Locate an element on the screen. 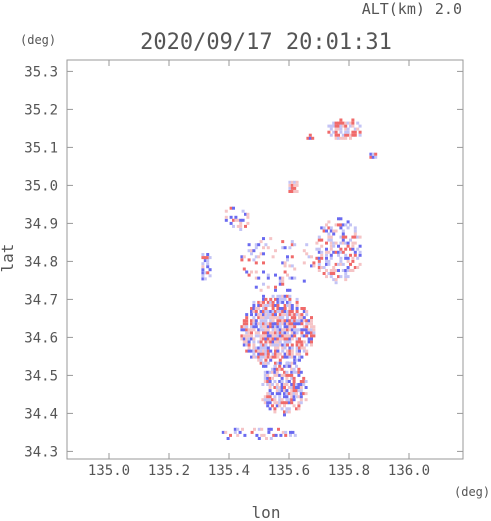 Image resolution: width=491 pixels, height=521 pixels. x-tick-label: 135.8 is located at coordinates (349, 471).